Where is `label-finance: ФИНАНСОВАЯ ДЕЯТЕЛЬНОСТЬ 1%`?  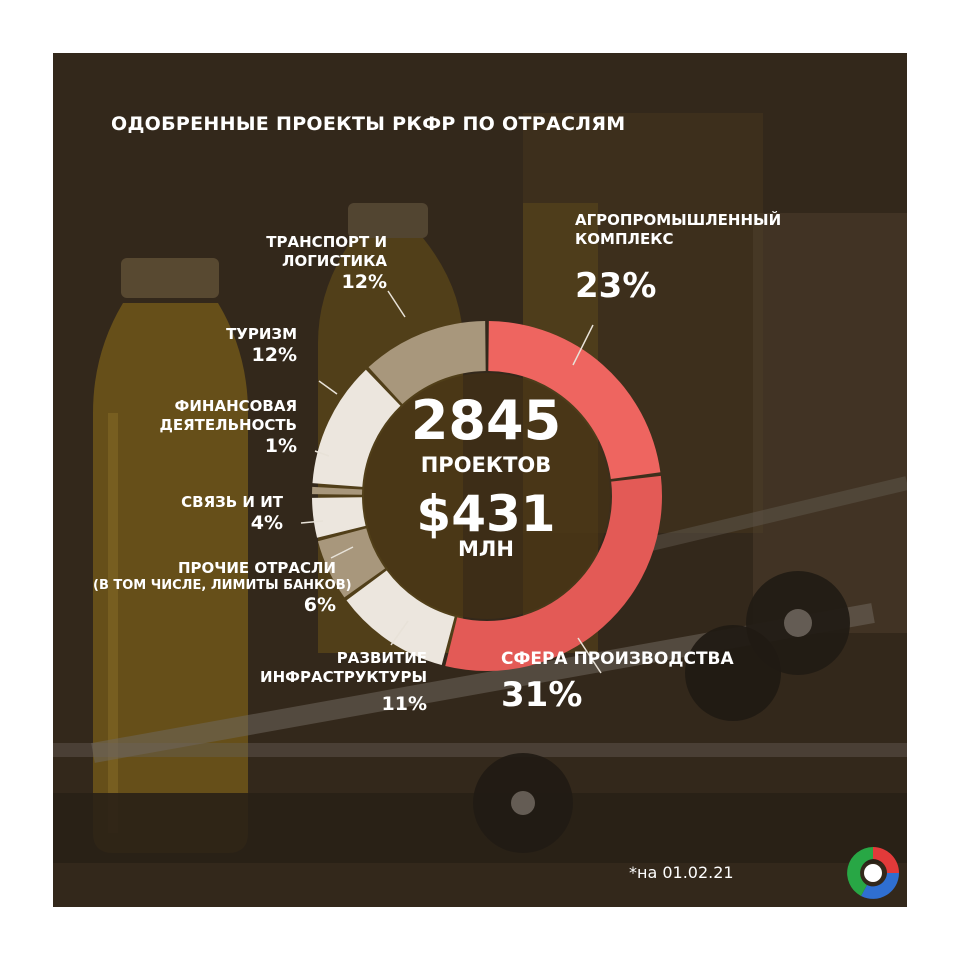 label-finance: ФИНАНСОВАЯ ДЕЯТЕЛЬНОСТЬ 1% is located at coordinates (205, 427).